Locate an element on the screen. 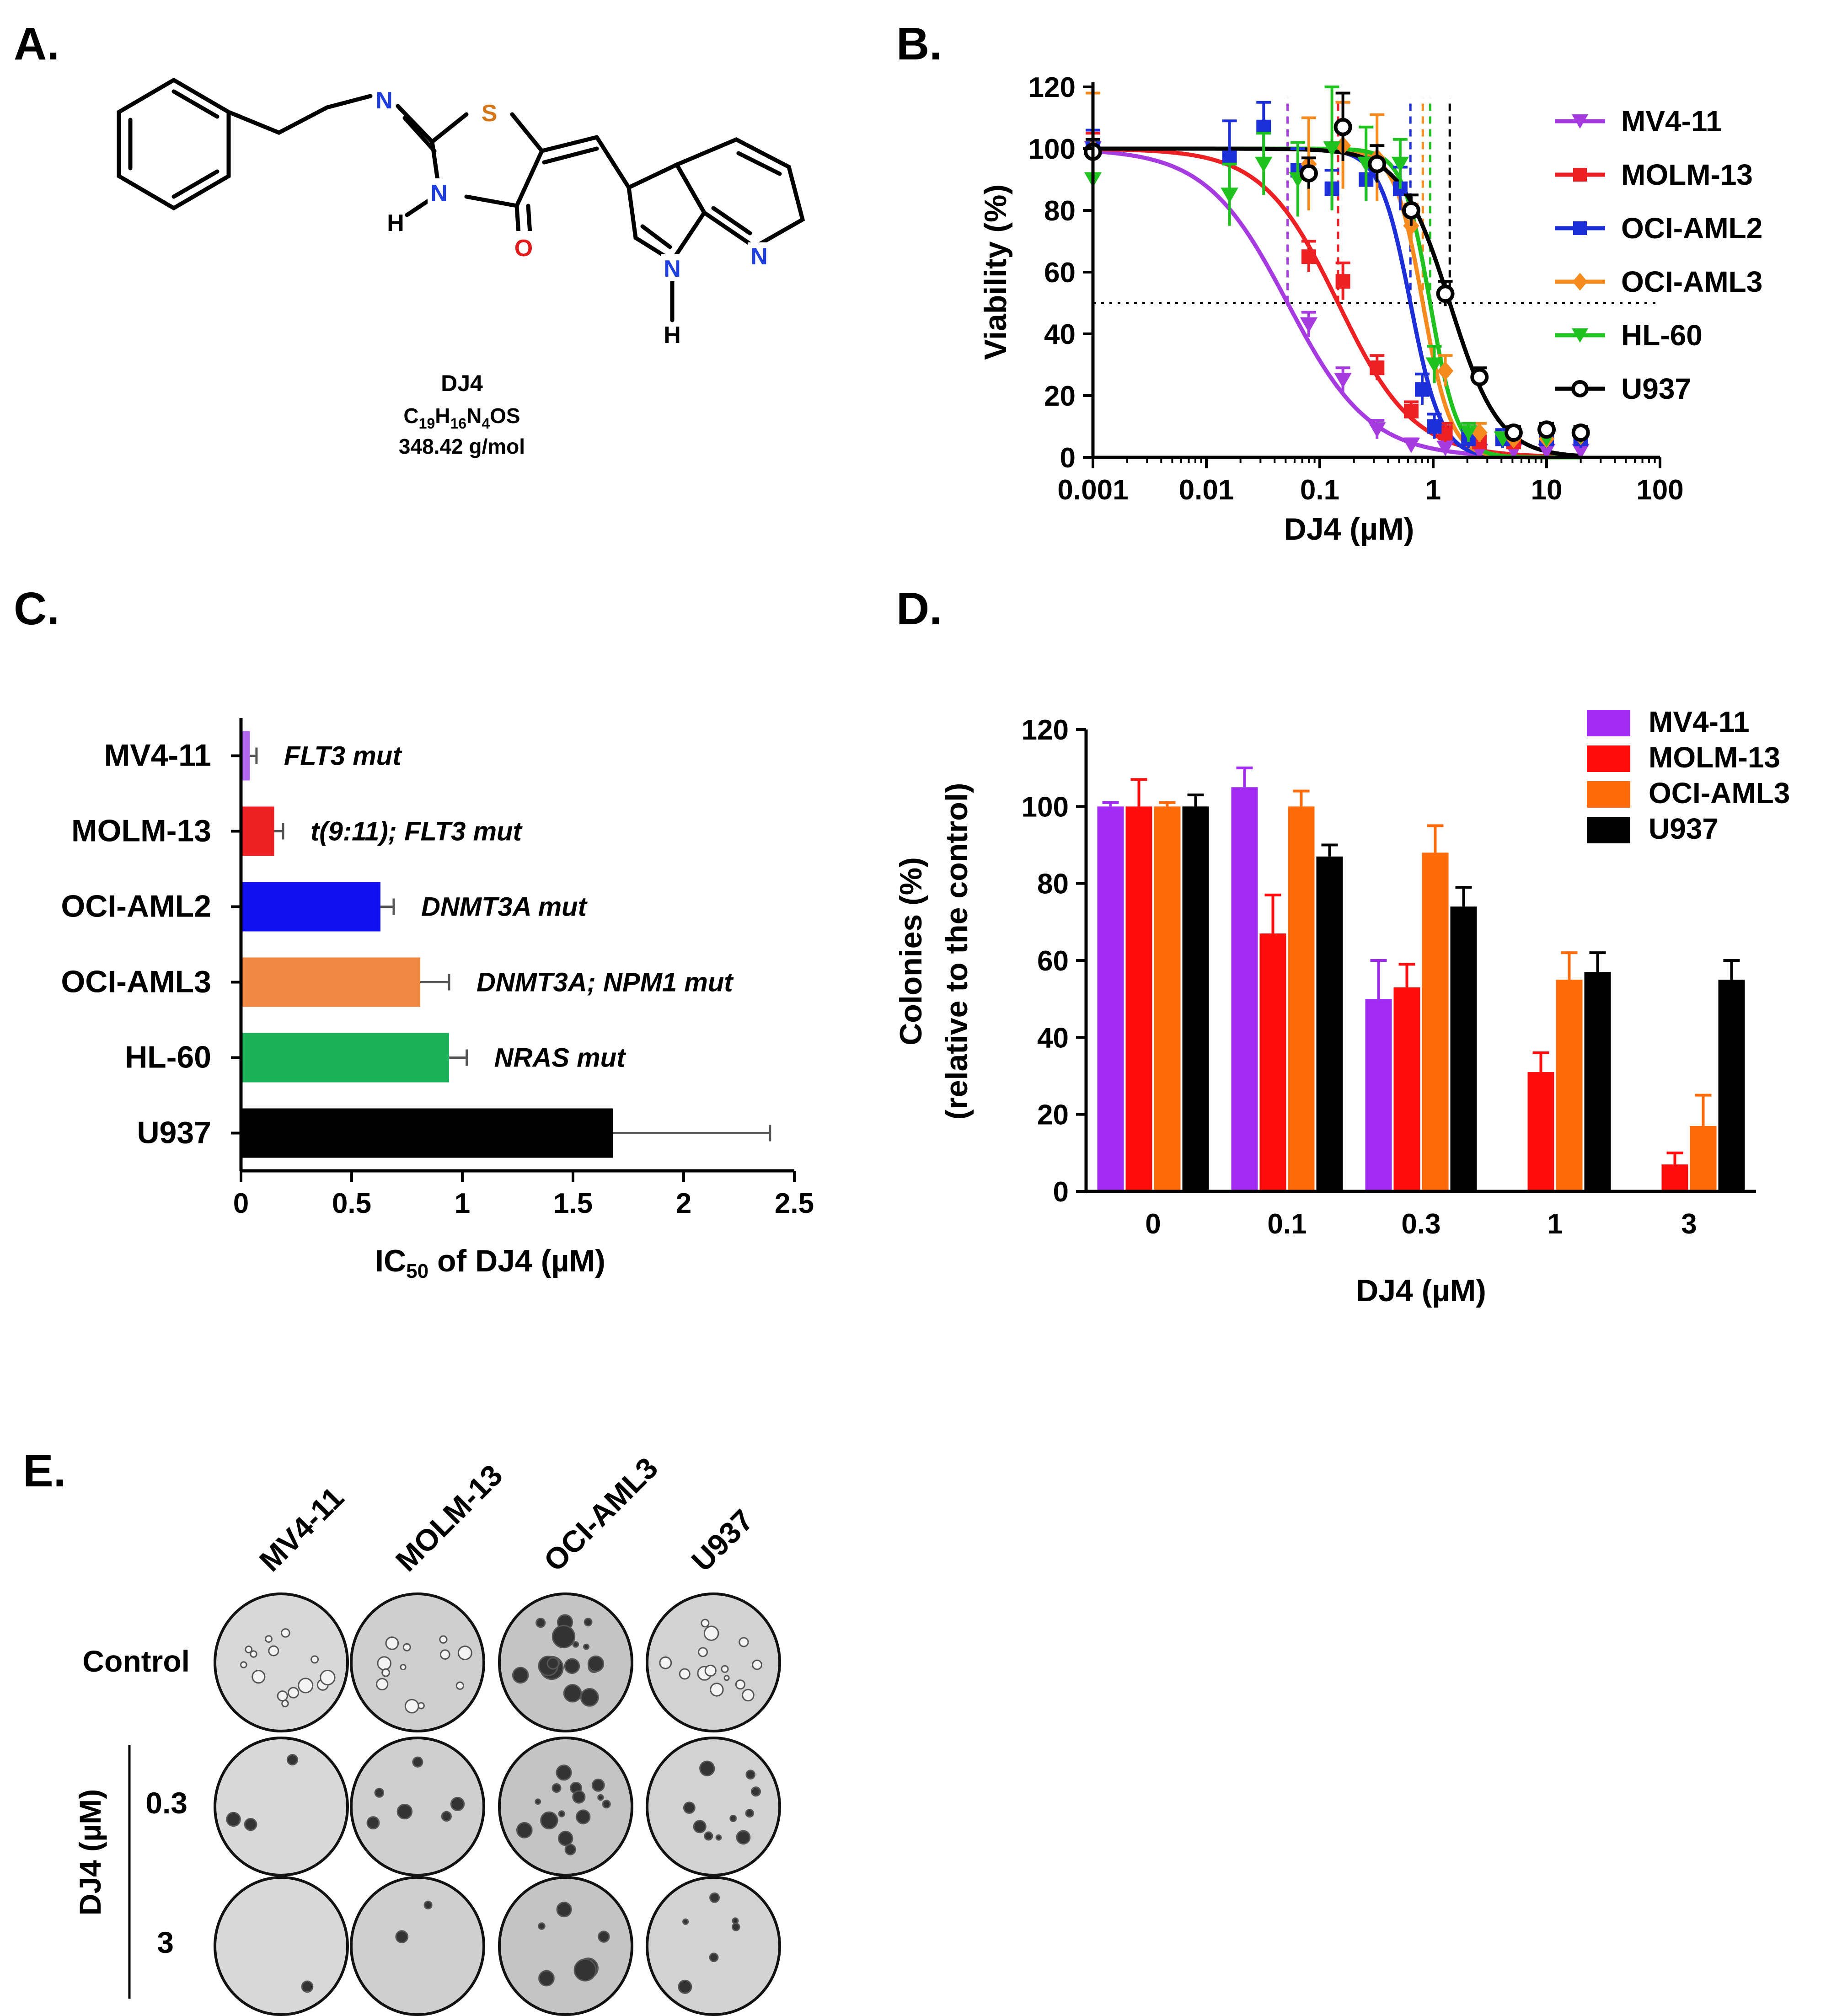 The width and height of the screenshot is (1826, 2016). mutation-label-4: NRAS mut is located at coordinates (560, 1058).